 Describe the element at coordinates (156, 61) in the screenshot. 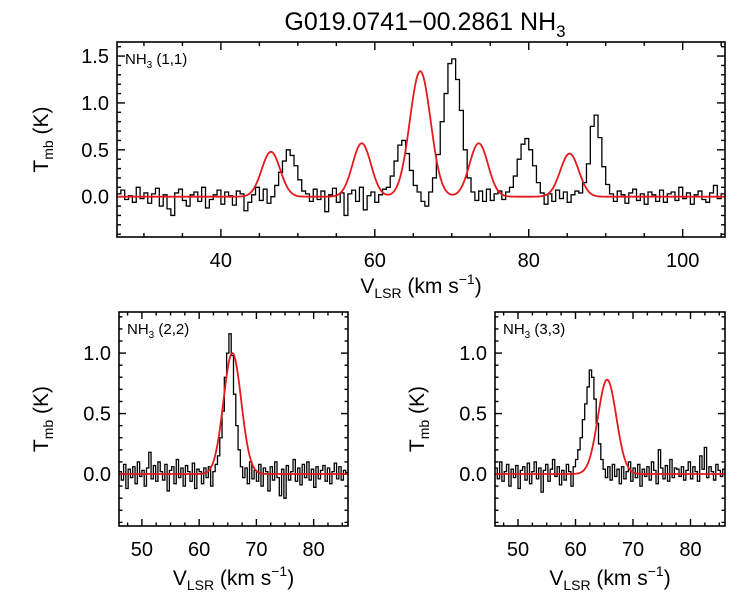

I see `transition-label: NH3 (1,1)` at that location.